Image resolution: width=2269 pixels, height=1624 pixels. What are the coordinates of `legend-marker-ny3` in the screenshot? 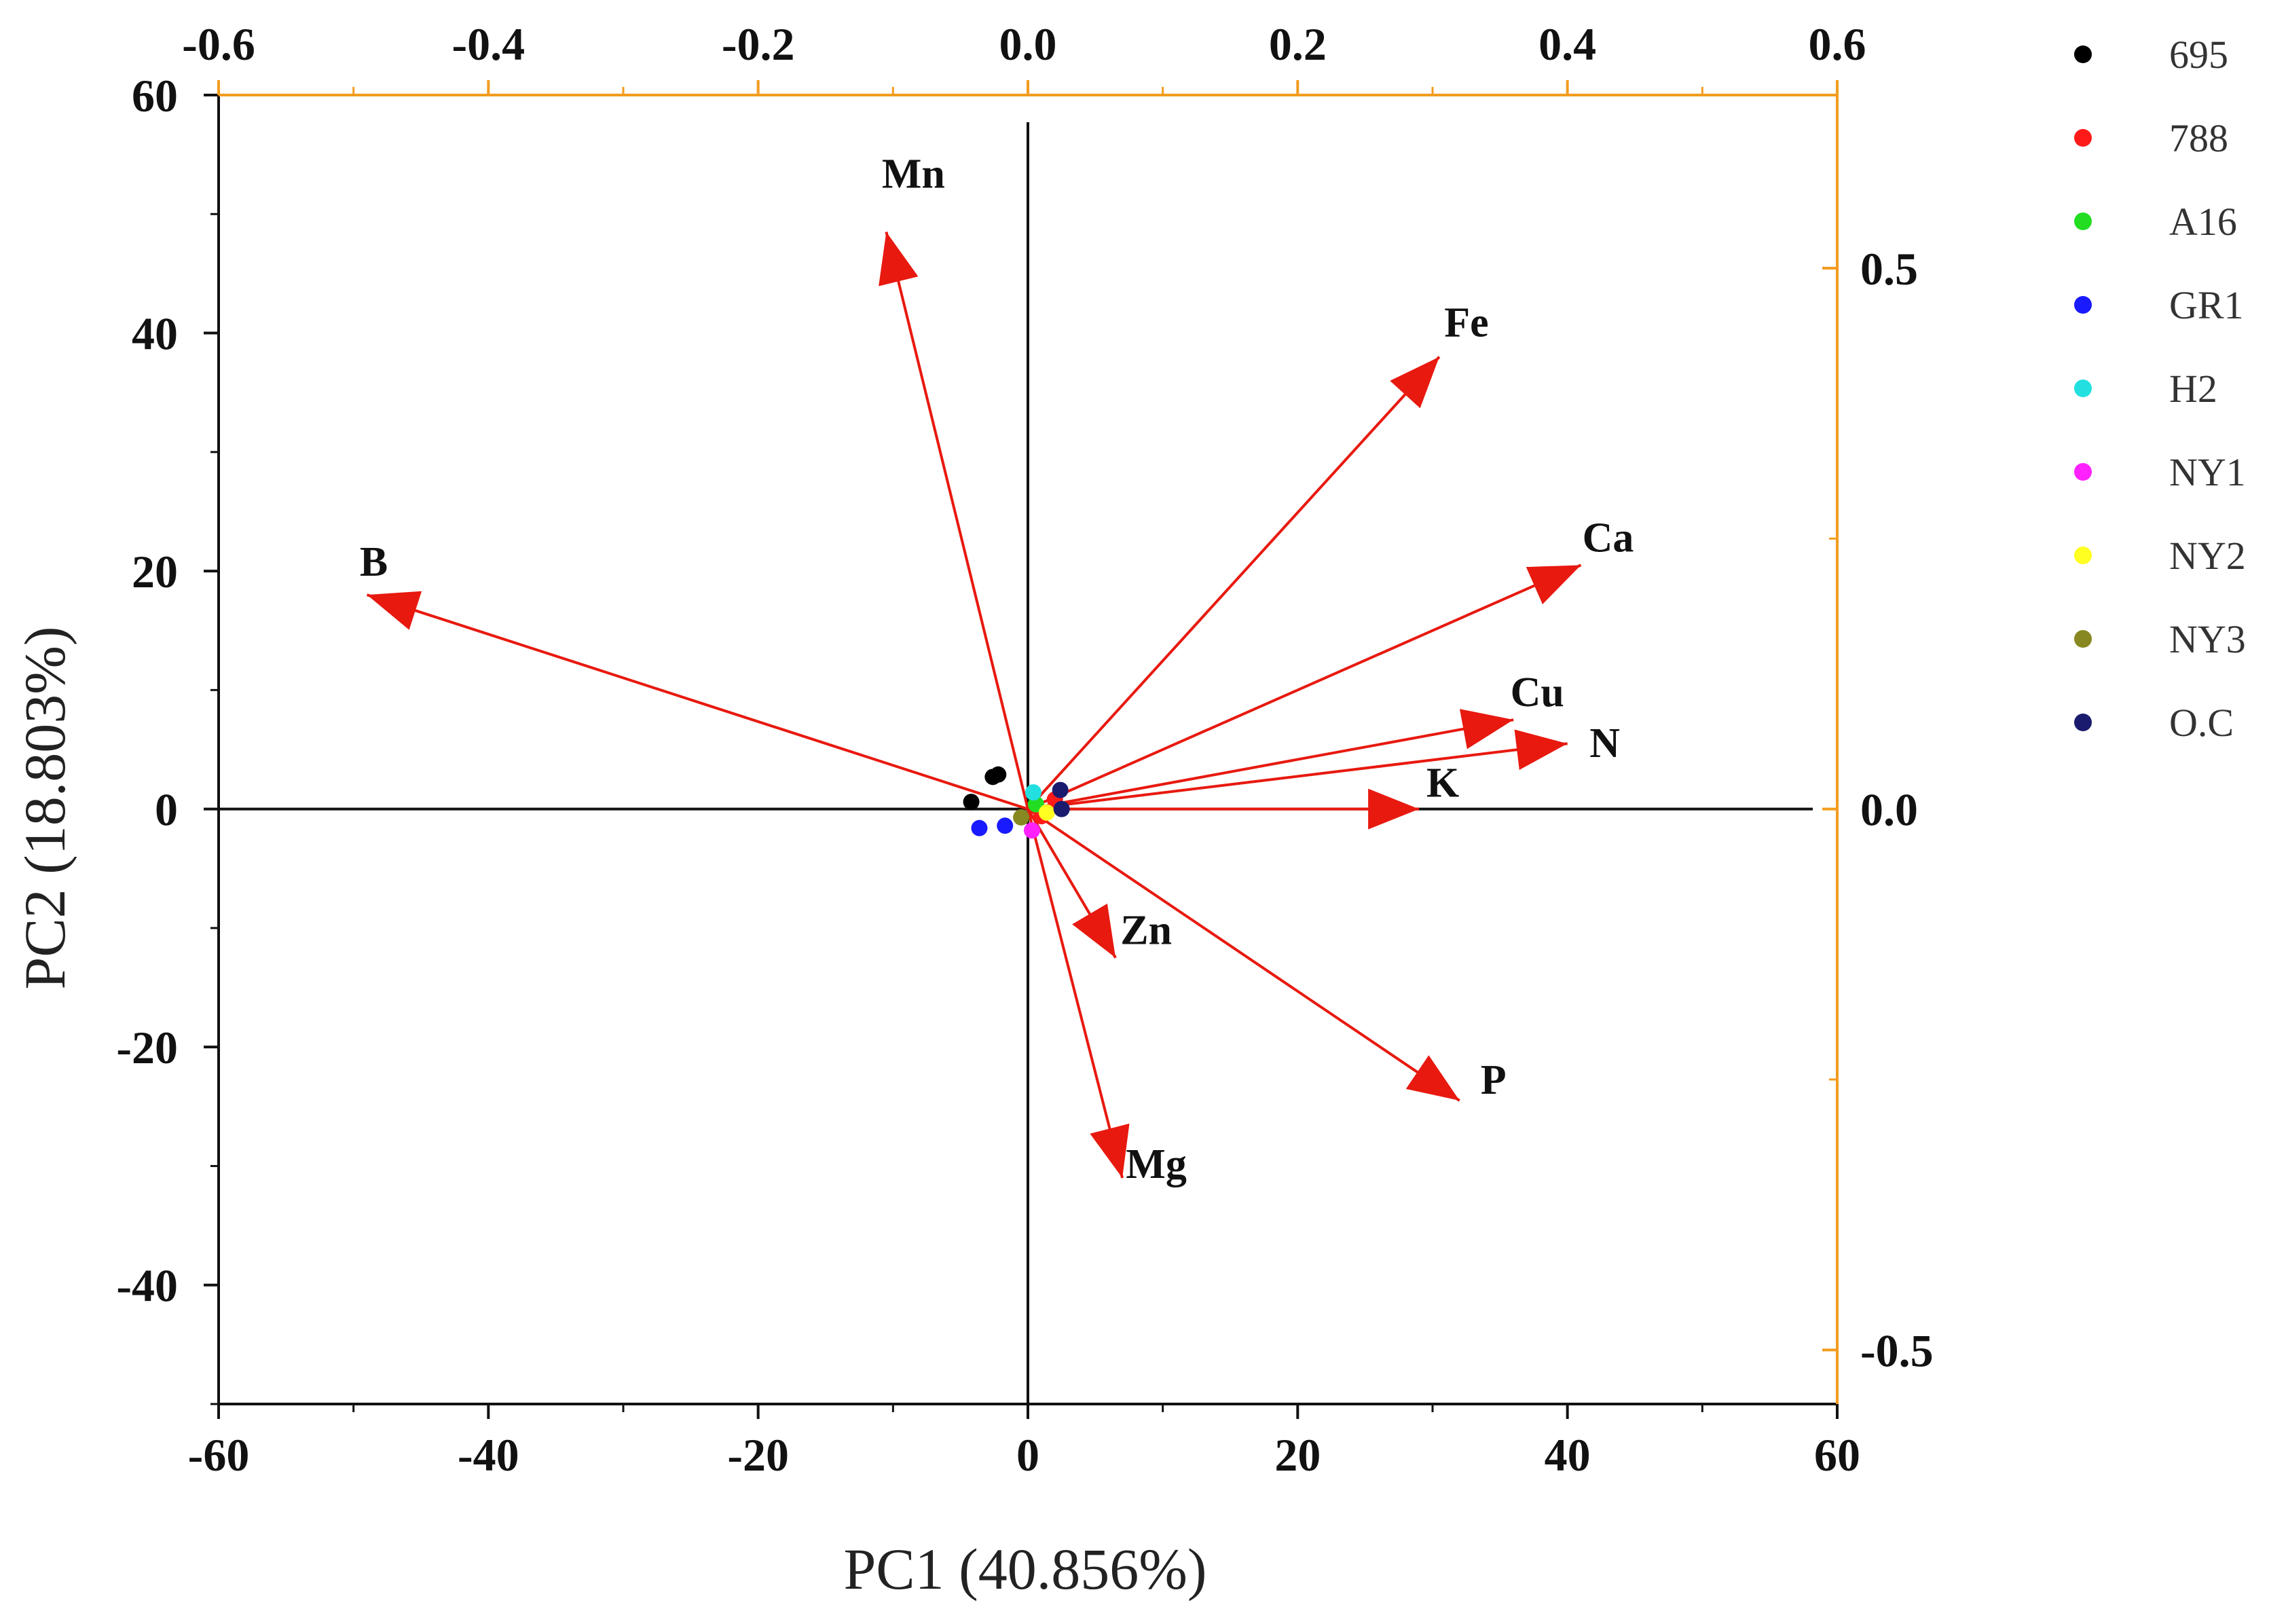 It's located at (2083, 639).